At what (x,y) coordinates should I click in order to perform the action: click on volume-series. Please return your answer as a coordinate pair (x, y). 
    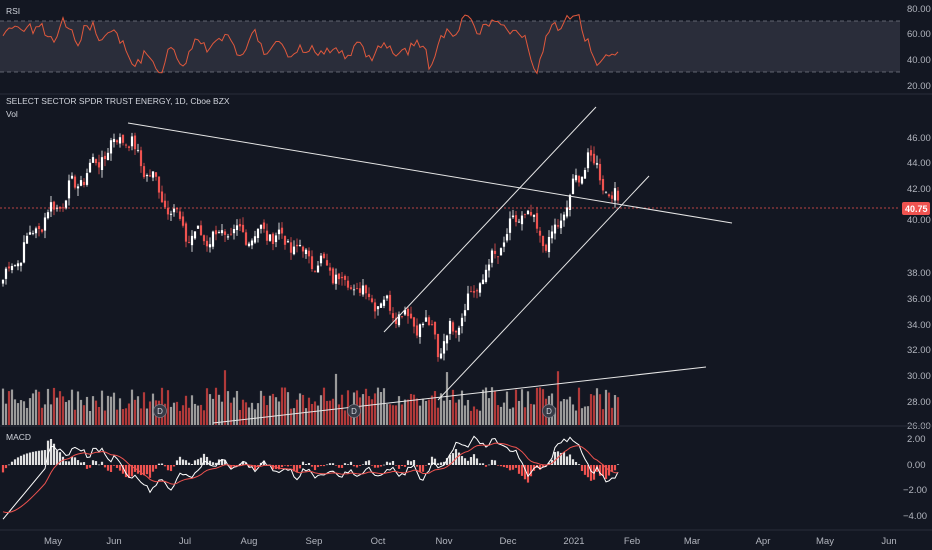
    Looking at the image, I should click on (310, 397).